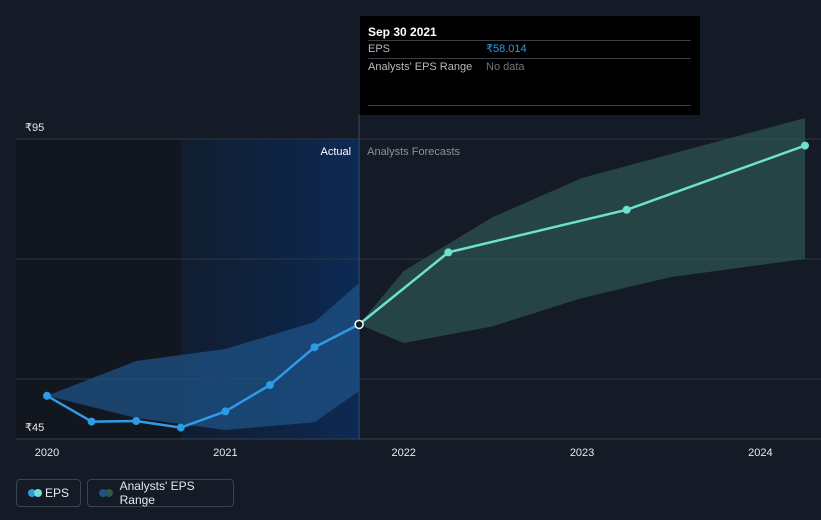  Describe the element at coordinates (582, 453) in the screenshot. I see `x-tick-label: 2023` at that location.